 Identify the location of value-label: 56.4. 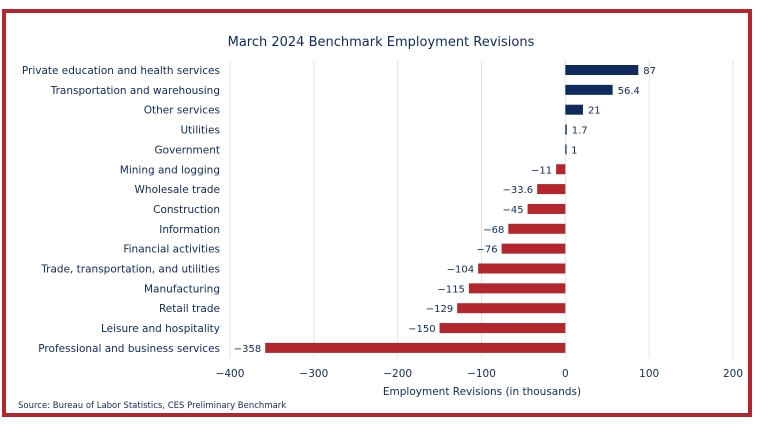
(629, 91).